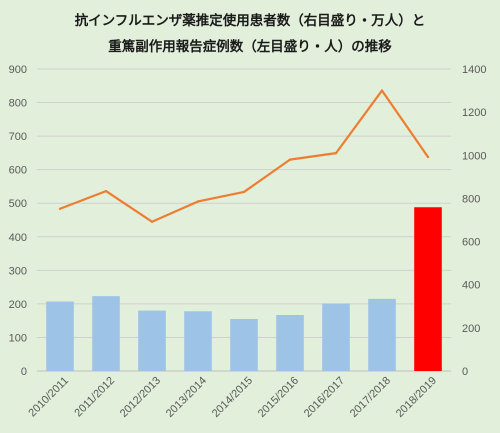 The height and width of the screenshot is (433, 500). What do you see at coordinates (94, 397) in the screenshot?
I see `x-tick-label: 2011/2012` at bounding box center [94, 397].